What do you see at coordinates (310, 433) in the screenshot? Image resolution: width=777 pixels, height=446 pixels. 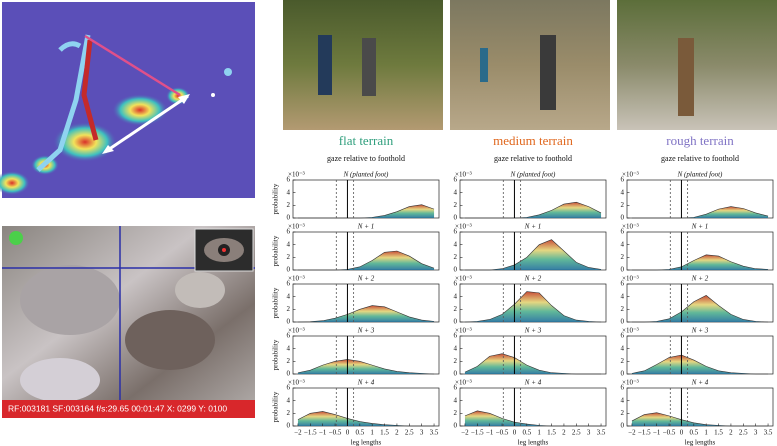 I see `x-tick-label: −1.5` at bounding box center [310, 433].